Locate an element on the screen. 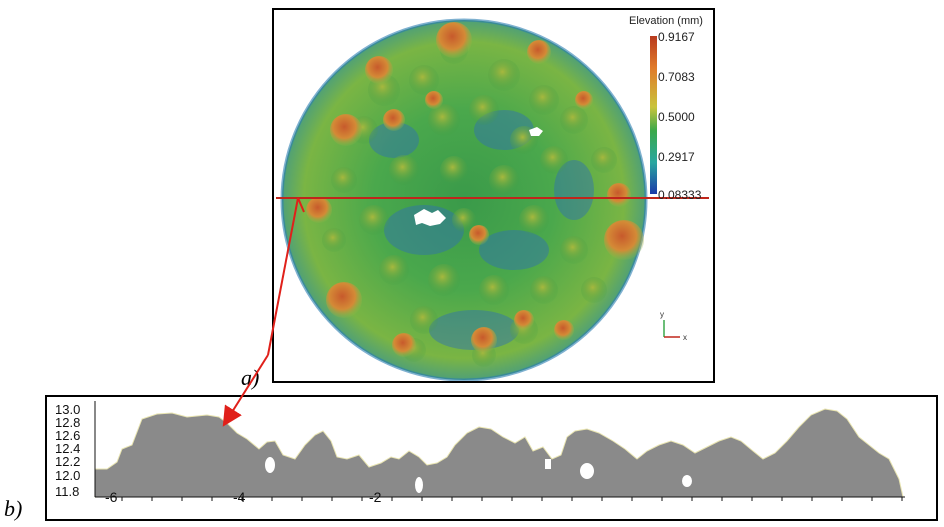 This screenshot has height=527, width=944. y-tick: 12.6 is located at coordinates (68, 435).